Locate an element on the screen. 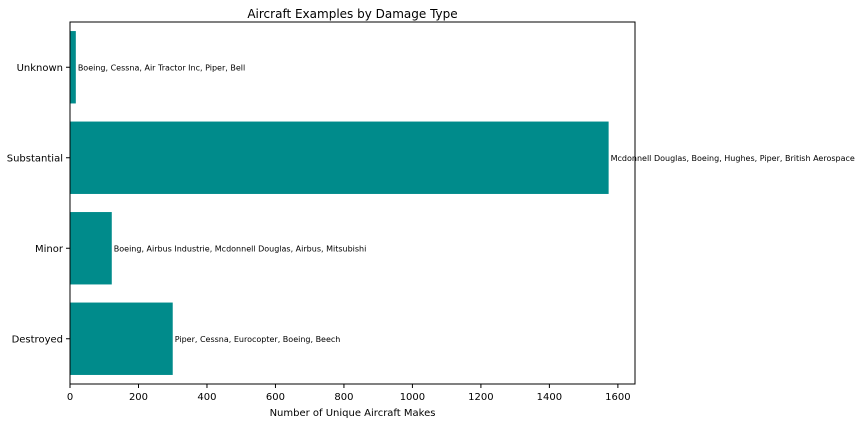 This screenshot has width=861, height=424. x-tick-label: 0 is located at coordinates (70, 397).